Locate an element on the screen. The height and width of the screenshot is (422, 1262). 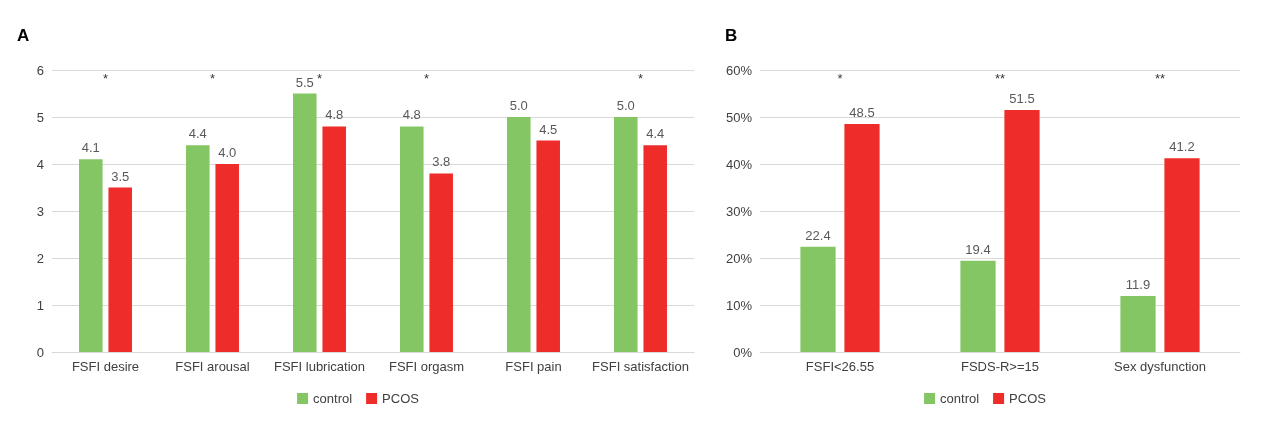
x-tick-label: FSFI pain is located at coordinates (533, 366).